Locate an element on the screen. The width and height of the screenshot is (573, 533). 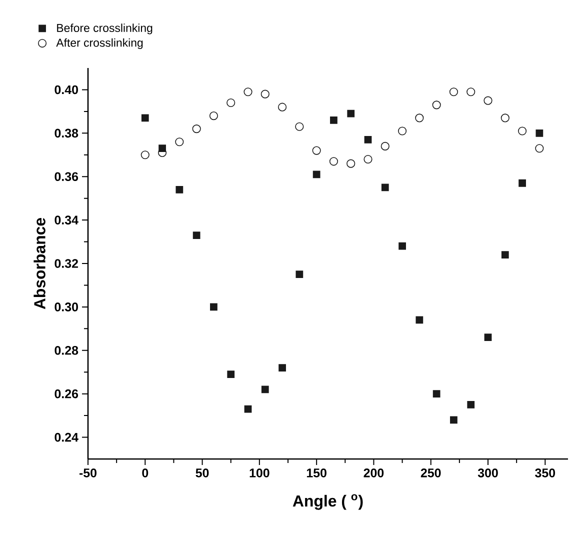
legend-label: Before crosslinking is located at coordinates (104, 29).